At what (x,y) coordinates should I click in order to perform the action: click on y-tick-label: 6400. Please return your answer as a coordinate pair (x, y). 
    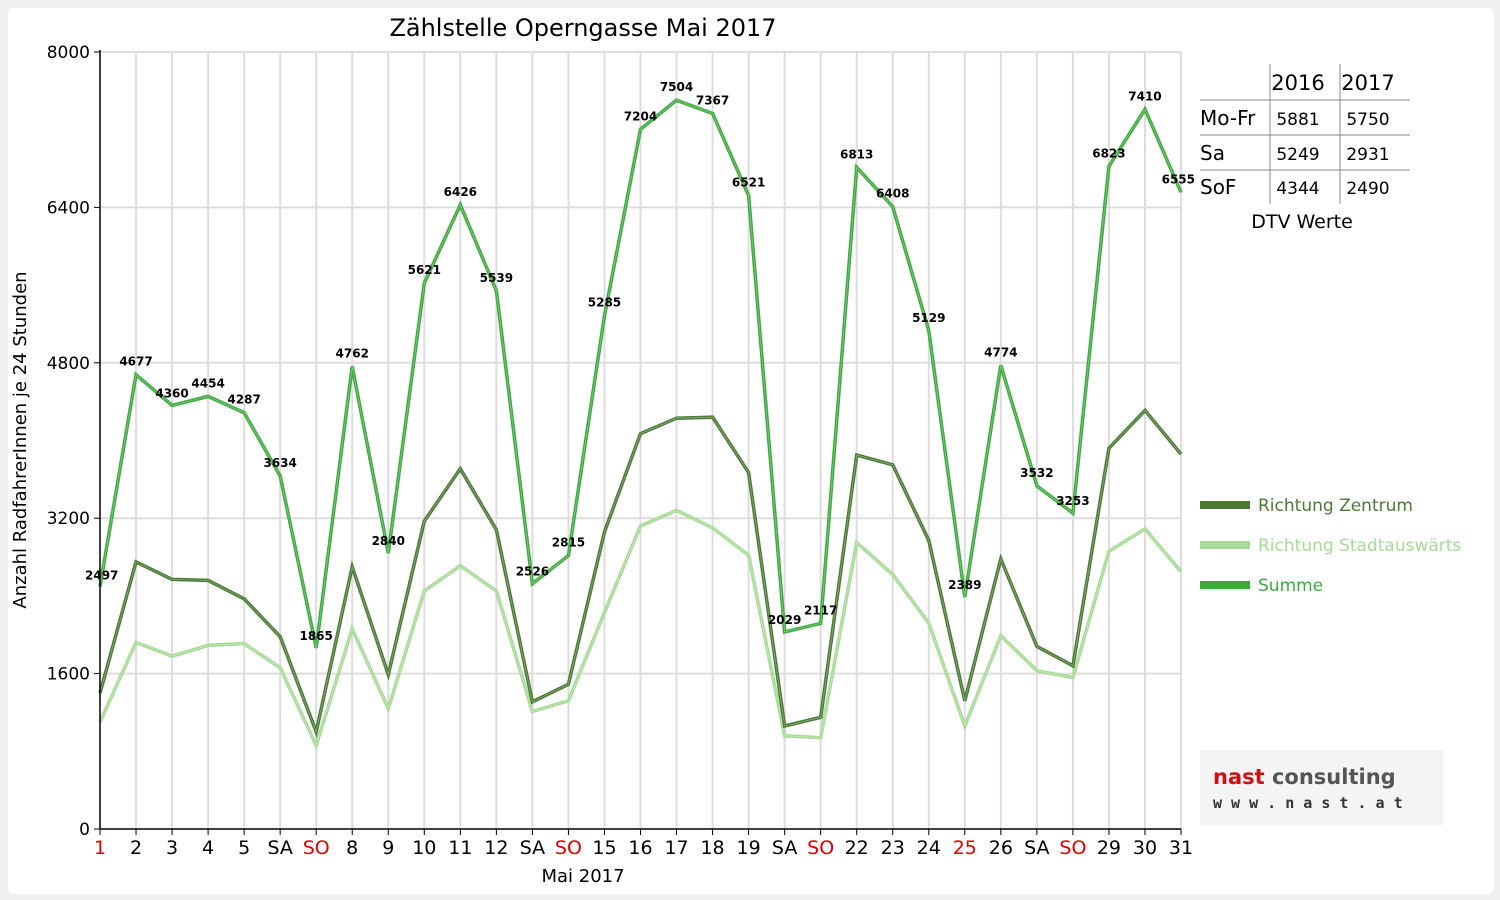
    Looking at the image, I should click on (68, 208).